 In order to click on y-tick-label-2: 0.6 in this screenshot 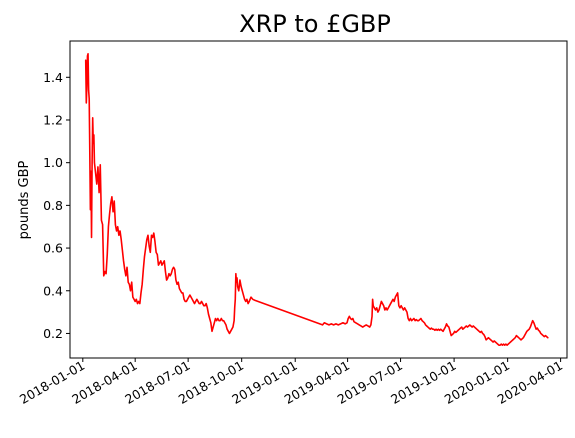, I will do `click(53, 248)`.